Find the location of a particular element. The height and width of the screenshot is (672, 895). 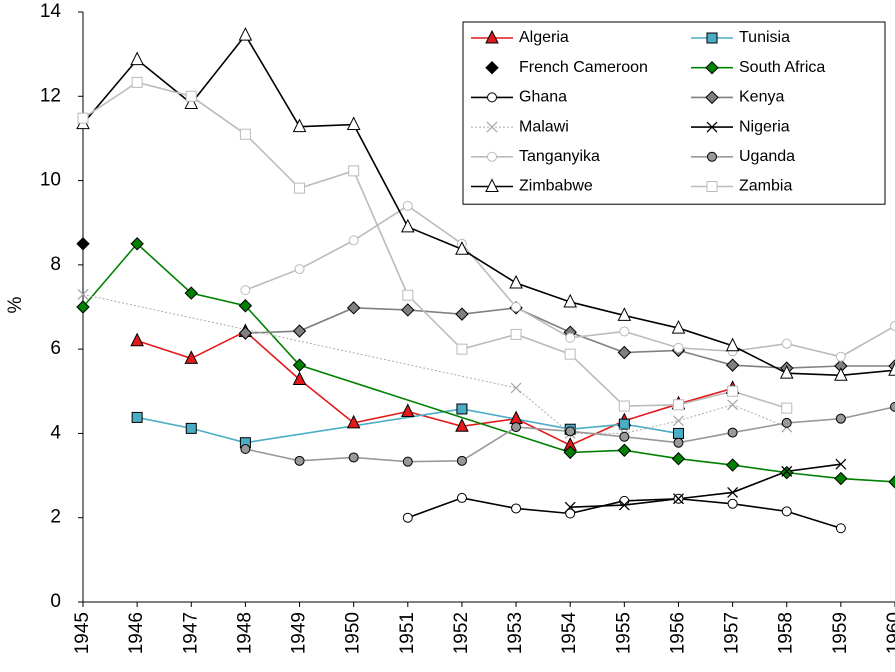

x-tick-label: 1956 is located at coordinates (677, 633).